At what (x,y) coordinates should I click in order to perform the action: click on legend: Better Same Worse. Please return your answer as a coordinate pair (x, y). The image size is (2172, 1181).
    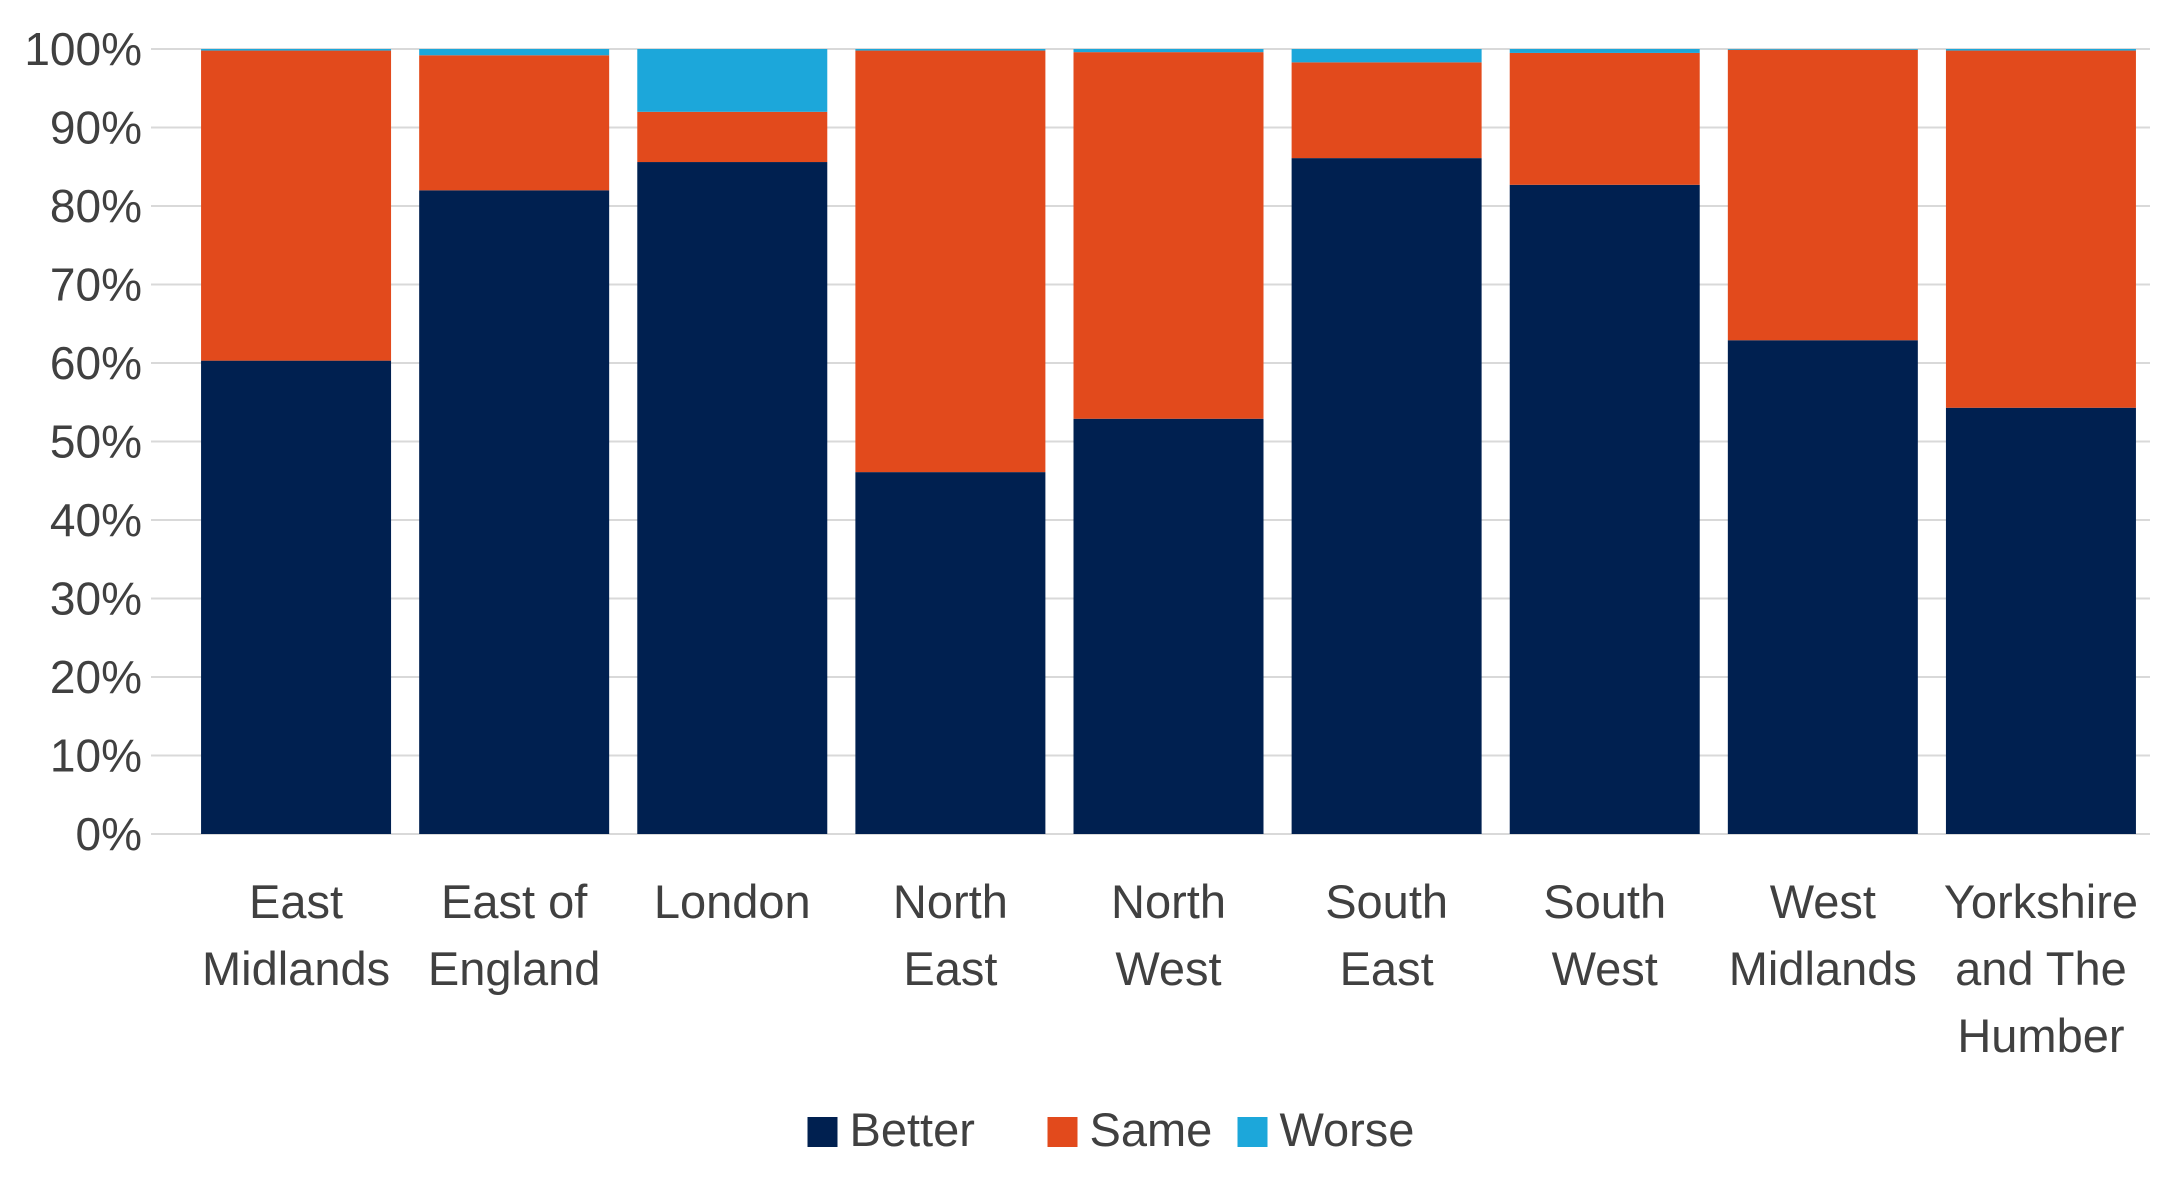
    Looking at the image, I should click on (1111, 1129).